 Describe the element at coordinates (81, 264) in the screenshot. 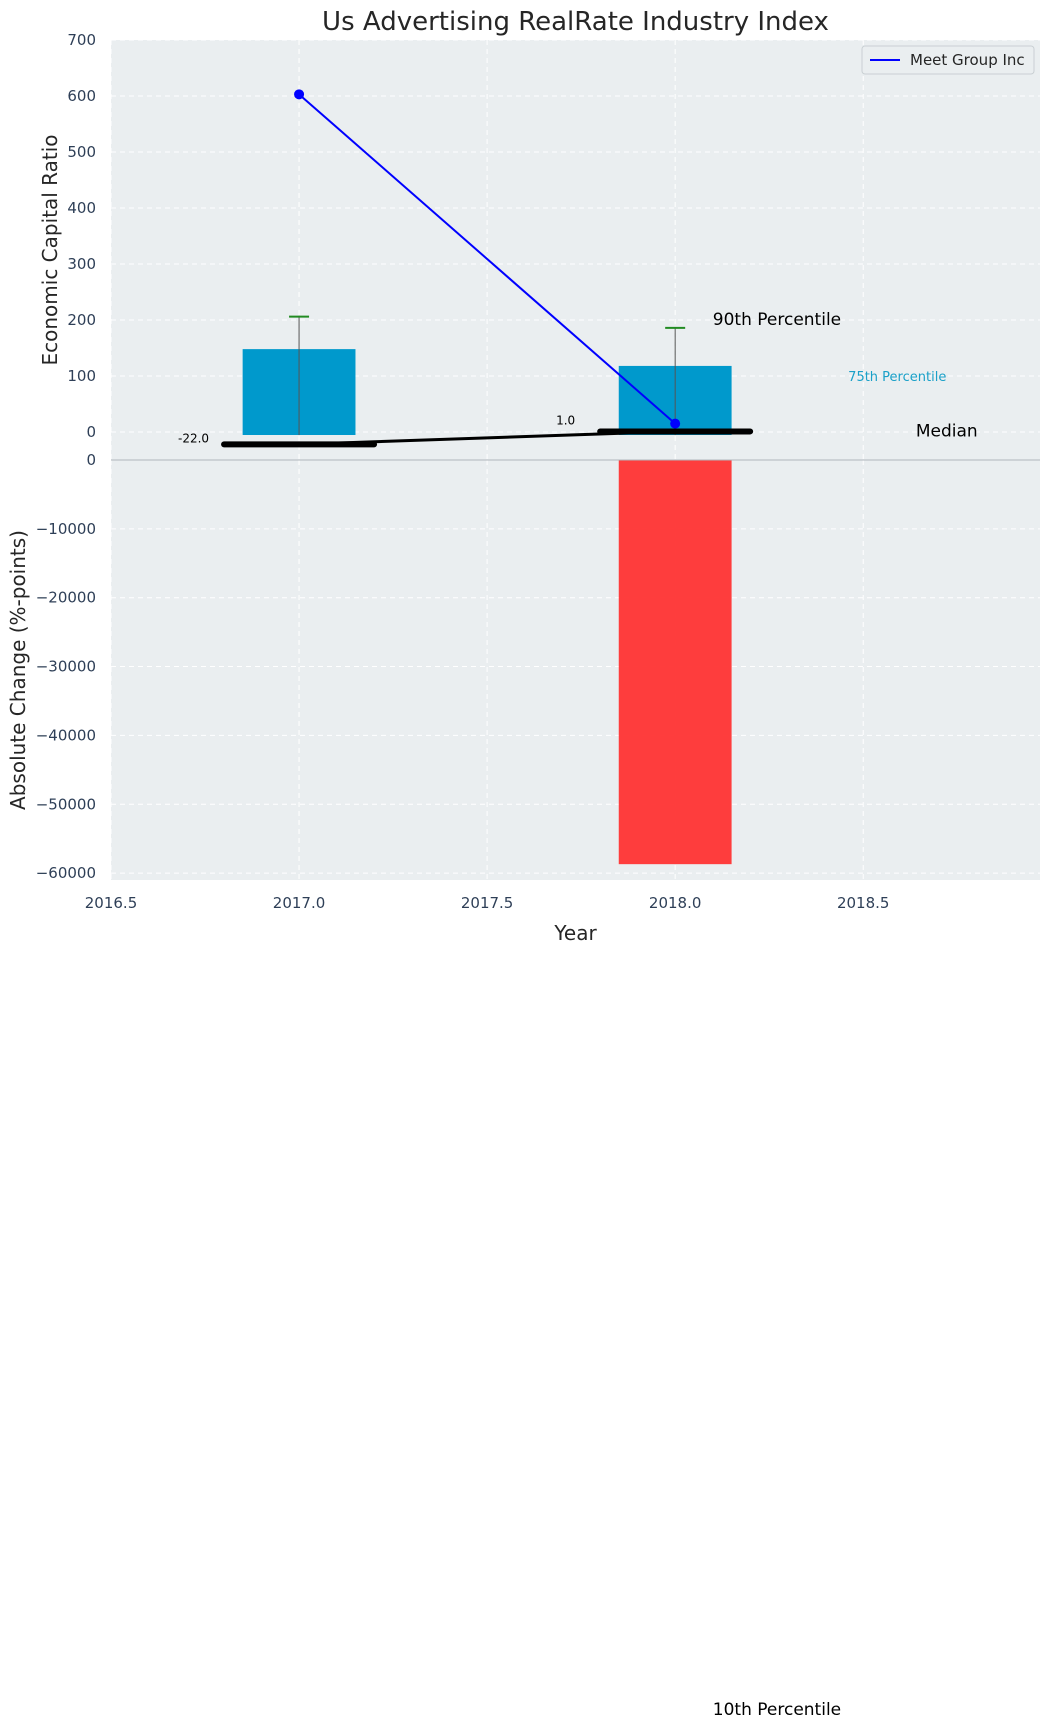

I see `top-y-tick-label: 300` at that location.